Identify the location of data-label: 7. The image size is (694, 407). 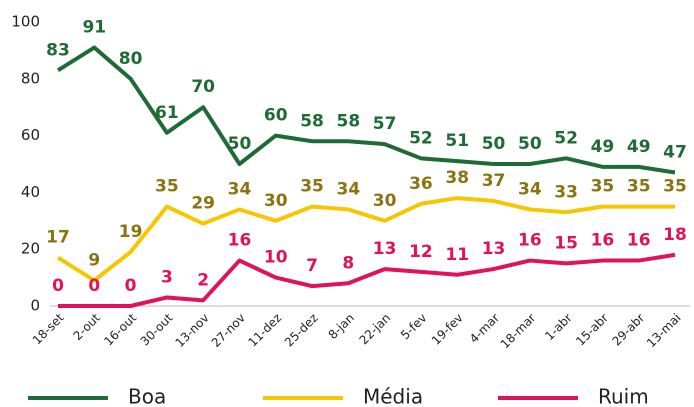
(312, 266).